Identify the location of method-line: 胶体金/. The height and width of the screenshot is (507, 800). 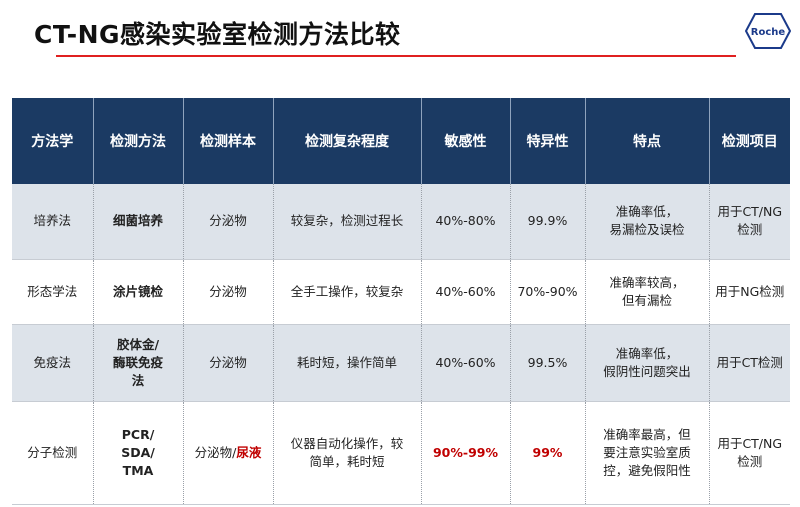
(138, 344).